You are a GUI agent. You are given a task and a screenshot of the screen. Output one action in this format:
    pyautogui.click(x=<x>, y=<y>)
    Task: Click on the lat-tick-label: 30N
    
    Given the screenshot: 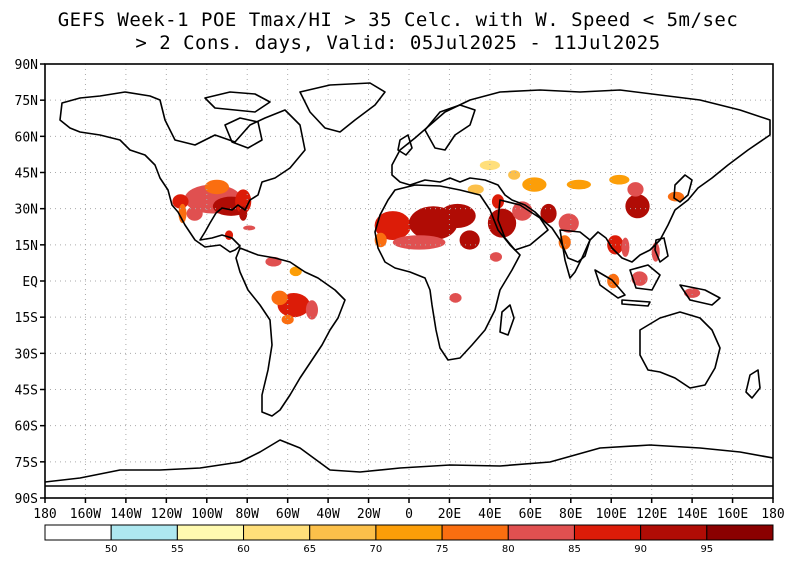 What is the action you would take?
    pyautogui.click(x=26, y=210)
    